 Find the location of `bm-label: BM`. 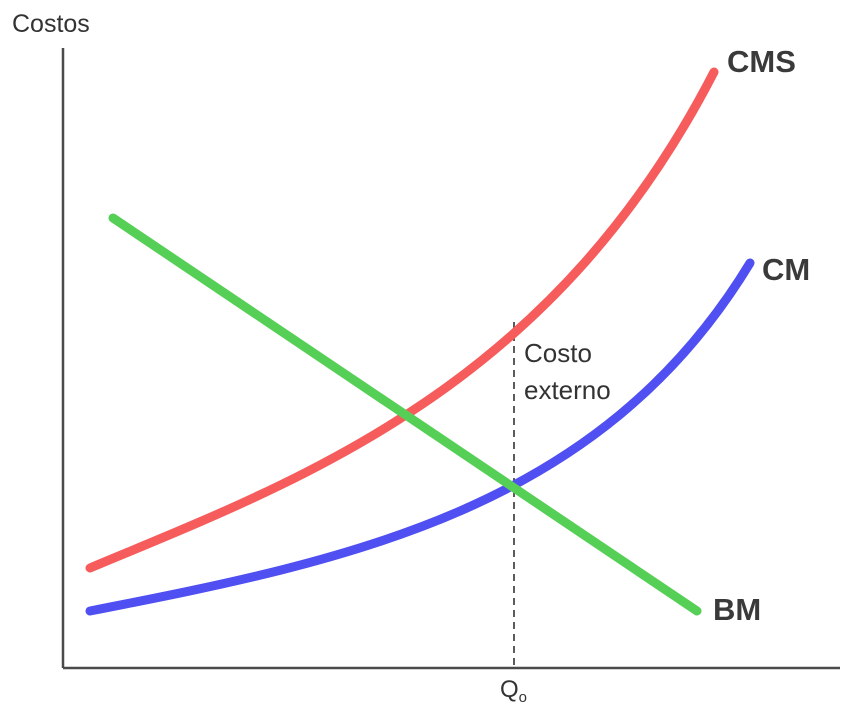

bm-label: BM is located at coordinates (737, 609).